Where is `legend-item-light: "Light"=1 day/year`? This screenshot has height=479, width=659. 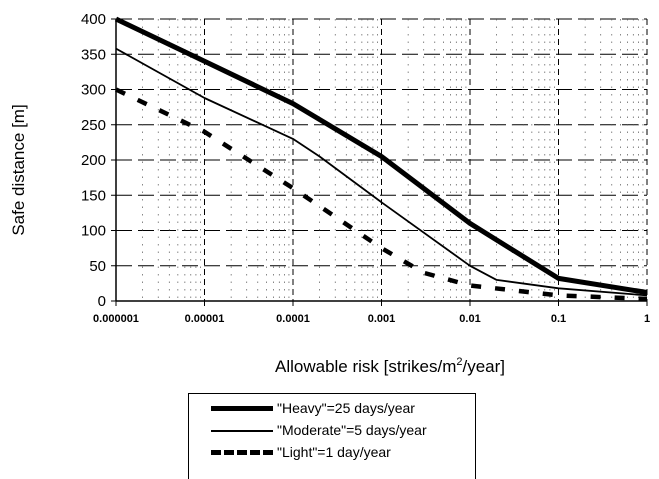 legend-item-light: "Light"=1 day/year is located at coordinates (332, 452).